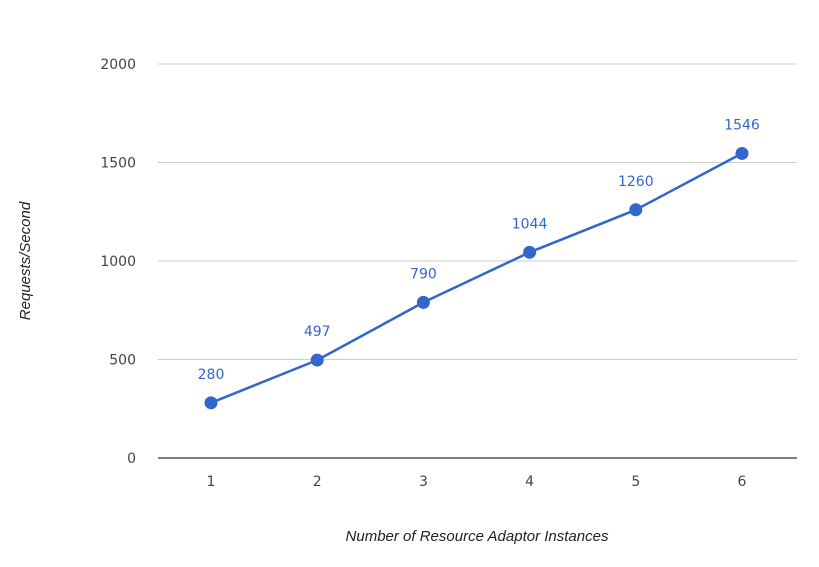 The image size is (819, 567). Describe the element at coordinates (131, 459) in the screenshot. I see `y-tick-label: 0` at that location.